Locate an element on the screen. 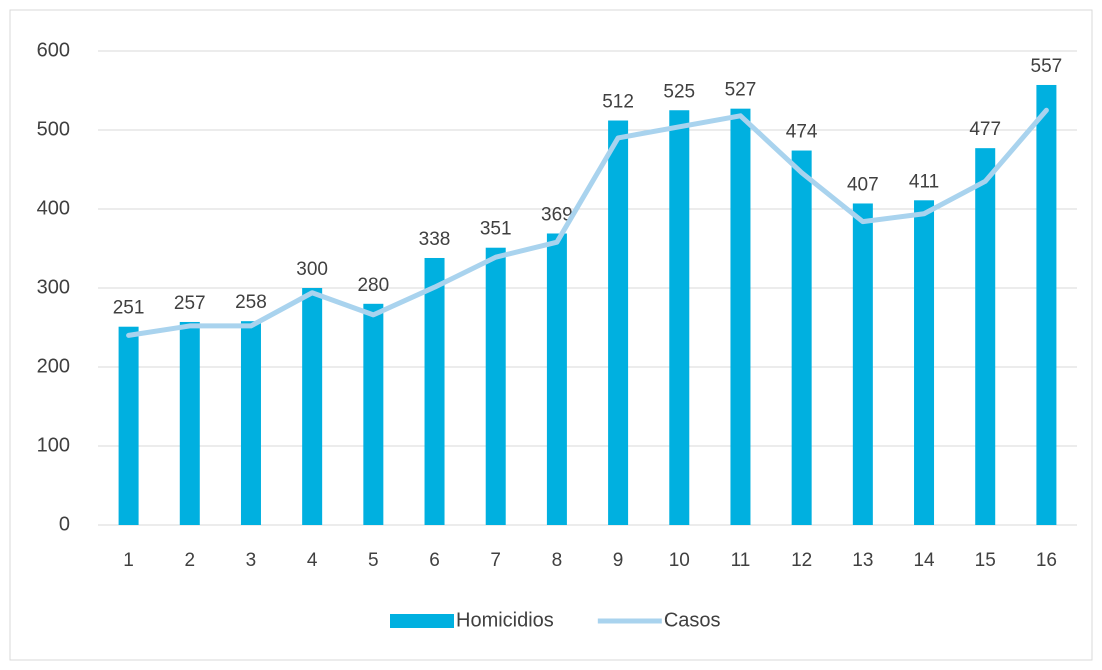 The image size is (1102, 670). x-tick-label: 1 is located at coordinates (128, 560).